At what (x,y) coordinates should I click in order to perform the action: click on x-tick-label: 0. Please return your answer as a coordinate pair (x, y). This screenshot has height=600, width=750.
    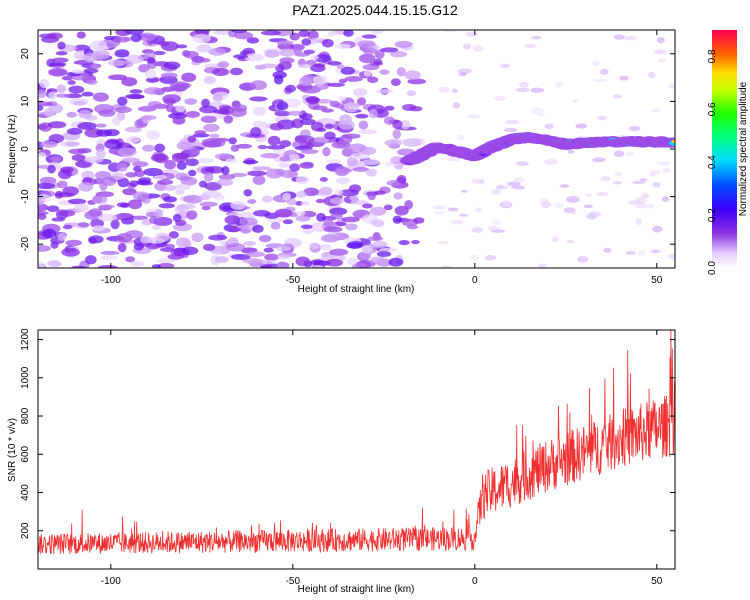
    Looking at the image, I should click on (475, 280).